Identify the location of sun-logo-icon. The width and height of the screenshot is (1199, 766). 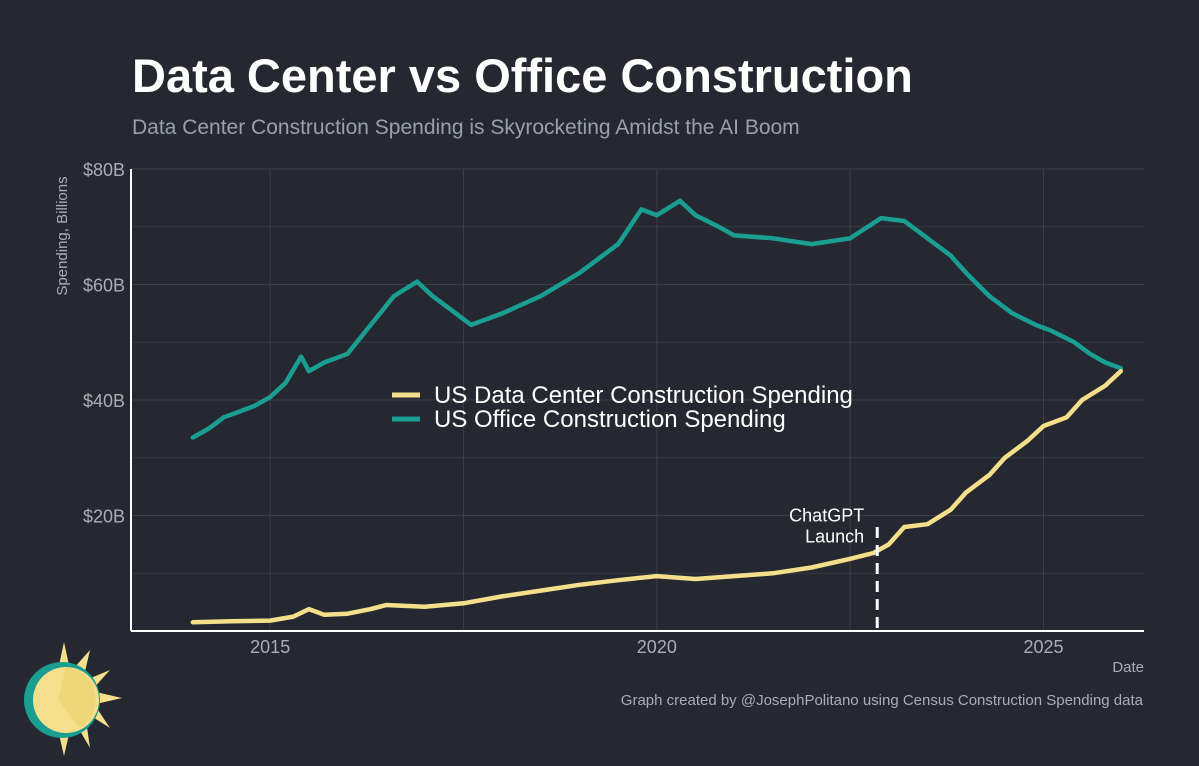
(73, 699).